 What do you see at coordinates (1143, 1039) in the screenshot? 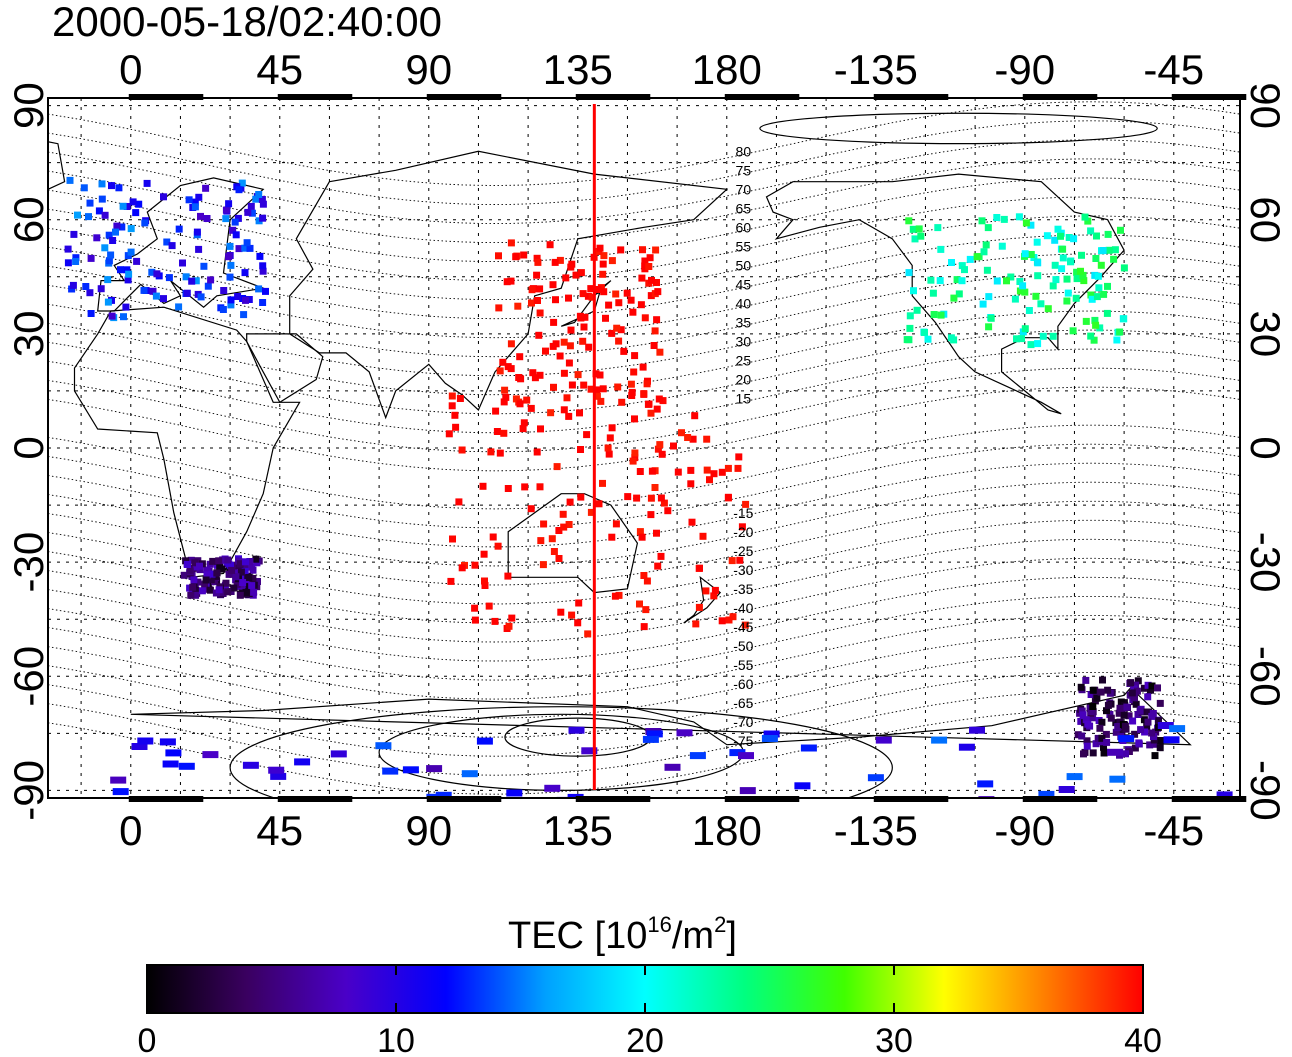
I see `colorbar-tick-label: 40` at bounding box center [1143, 1039].